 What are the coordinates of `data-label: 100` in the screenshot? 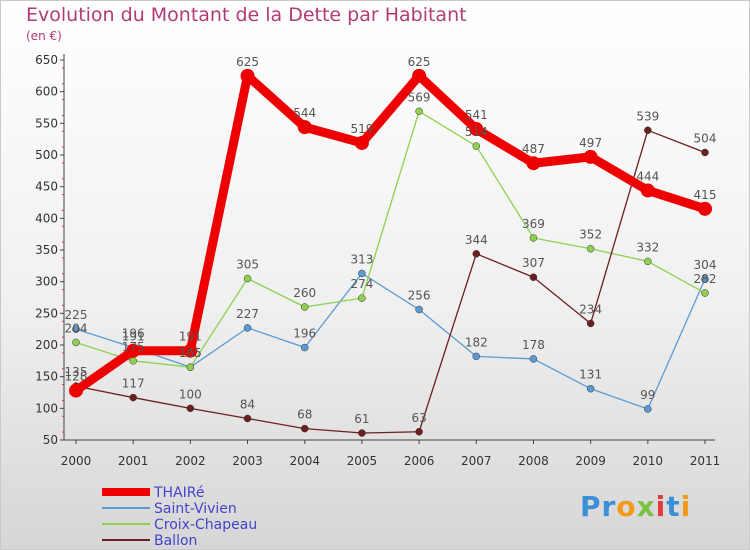 It's located at (190, 394).